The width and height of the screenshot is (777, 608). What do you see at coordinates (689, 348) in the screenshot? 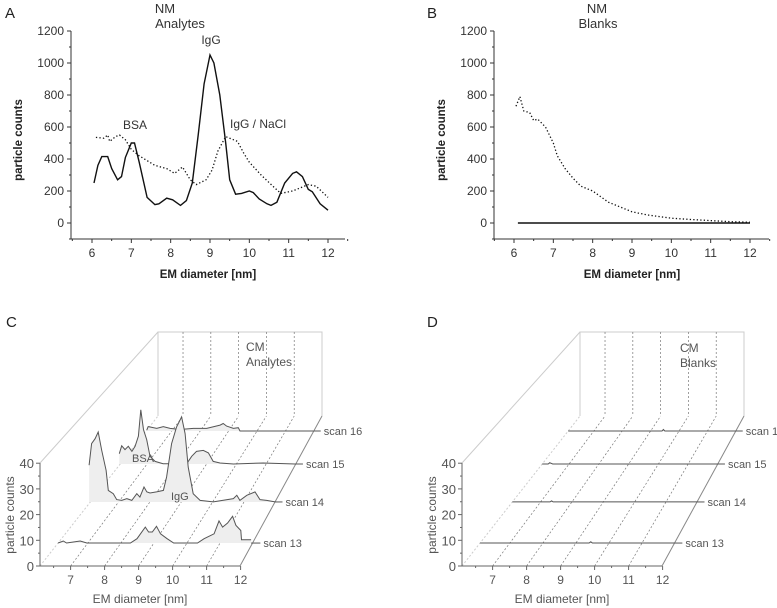
I see `chart-d-title-line1: CM` at bounding box center [689, 348].